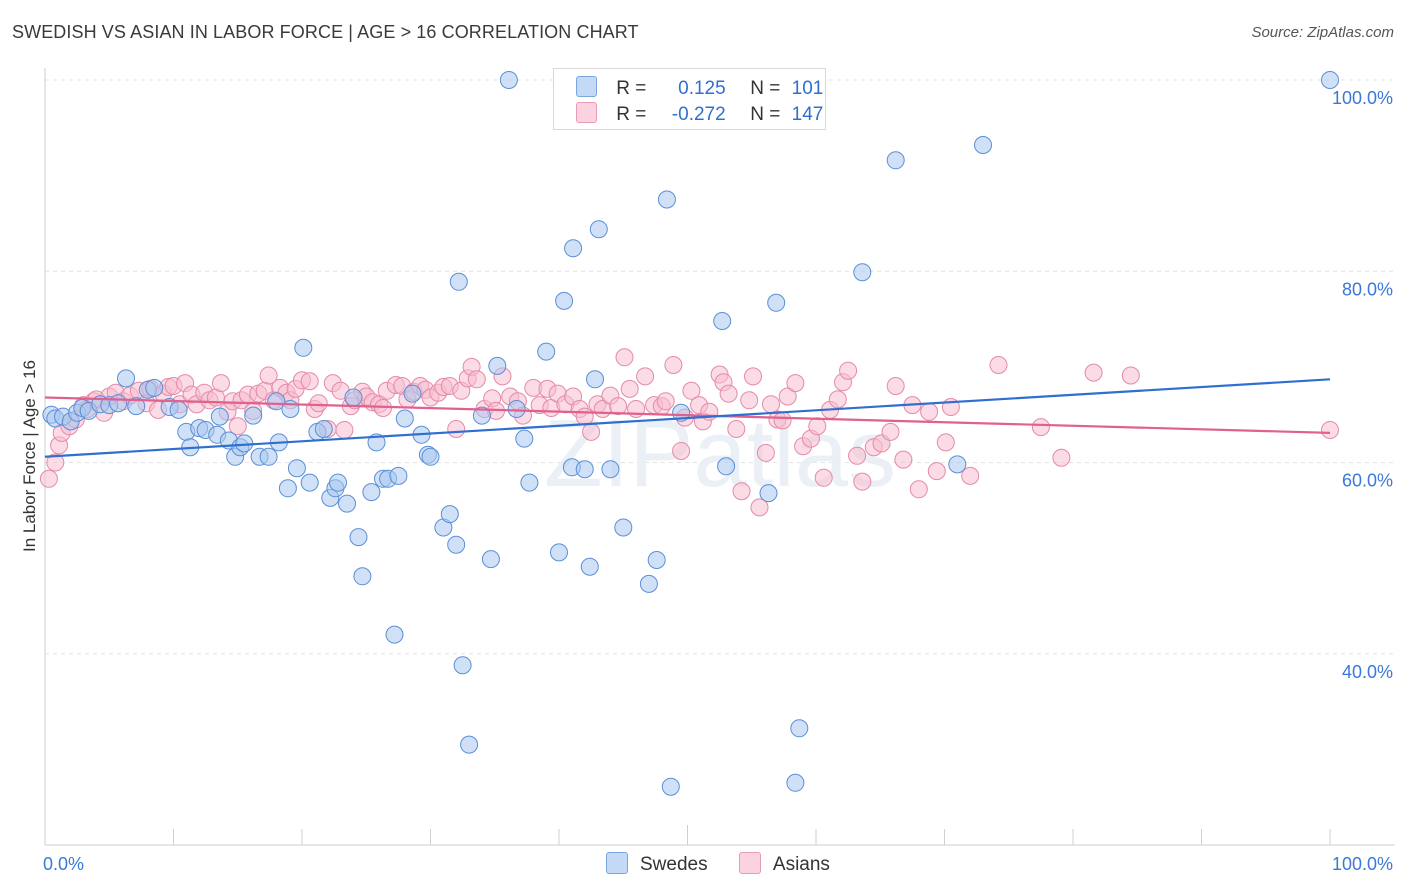 This screenshot has height=892, width=1406. I want to click on y-tick-label: 100.0%, so click(1362, 98).